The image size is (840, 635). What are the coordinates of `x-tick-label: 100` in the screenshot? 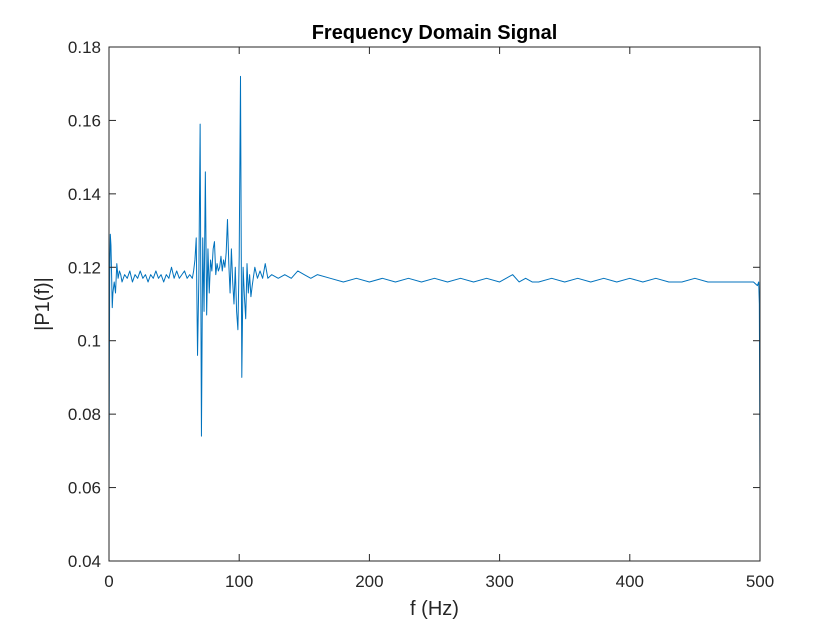 It's located at (239, 581).